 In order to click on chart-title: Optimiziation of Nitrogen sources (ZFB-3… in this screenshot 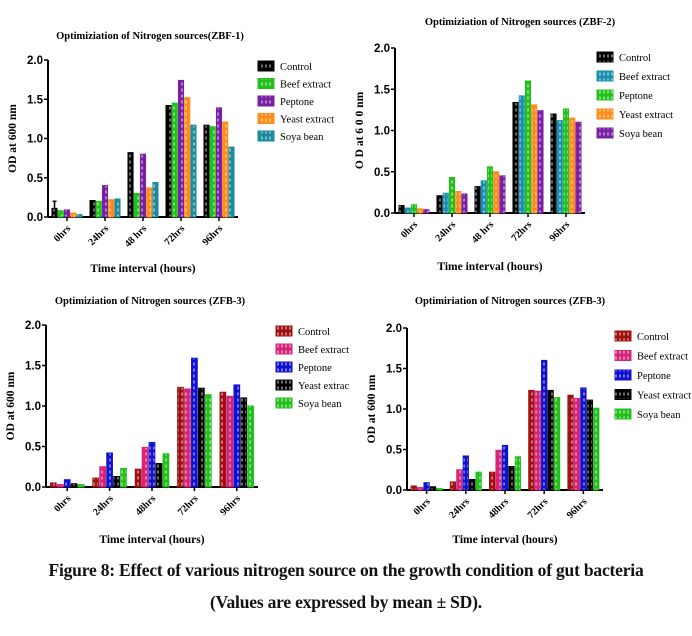, I will do `click(150, 301)`.